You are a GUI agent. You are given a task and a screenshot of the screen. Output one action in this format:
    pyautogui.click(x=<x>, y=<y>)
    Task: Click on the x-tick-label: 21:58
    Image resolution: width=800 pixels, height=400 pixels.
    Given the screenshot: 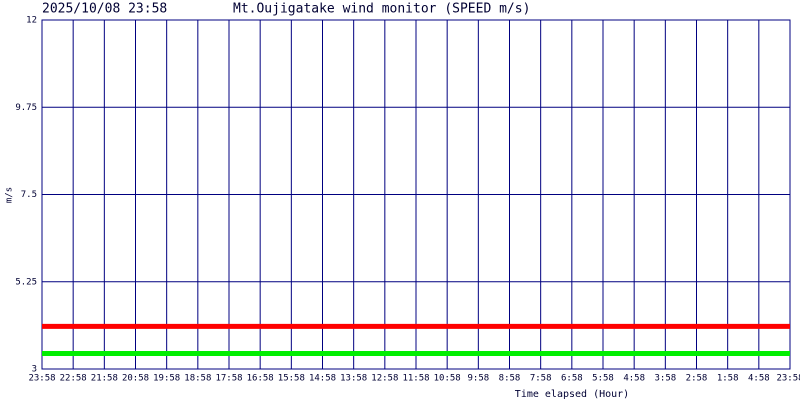 What is the action you would take?
    pyautogui.click(x=104, y=379)
    